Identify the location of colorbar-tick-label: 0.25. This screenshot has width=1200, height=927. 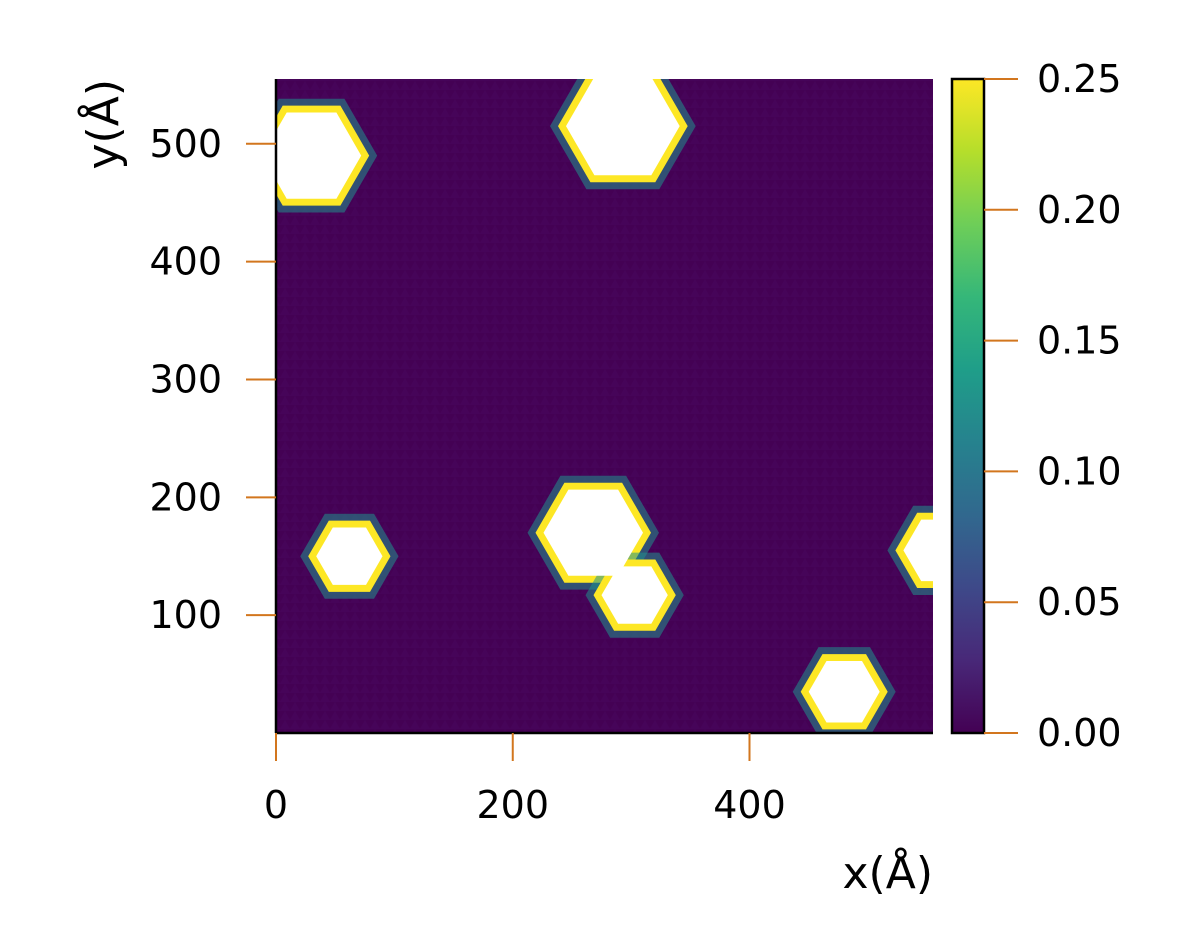
(1079, 79).